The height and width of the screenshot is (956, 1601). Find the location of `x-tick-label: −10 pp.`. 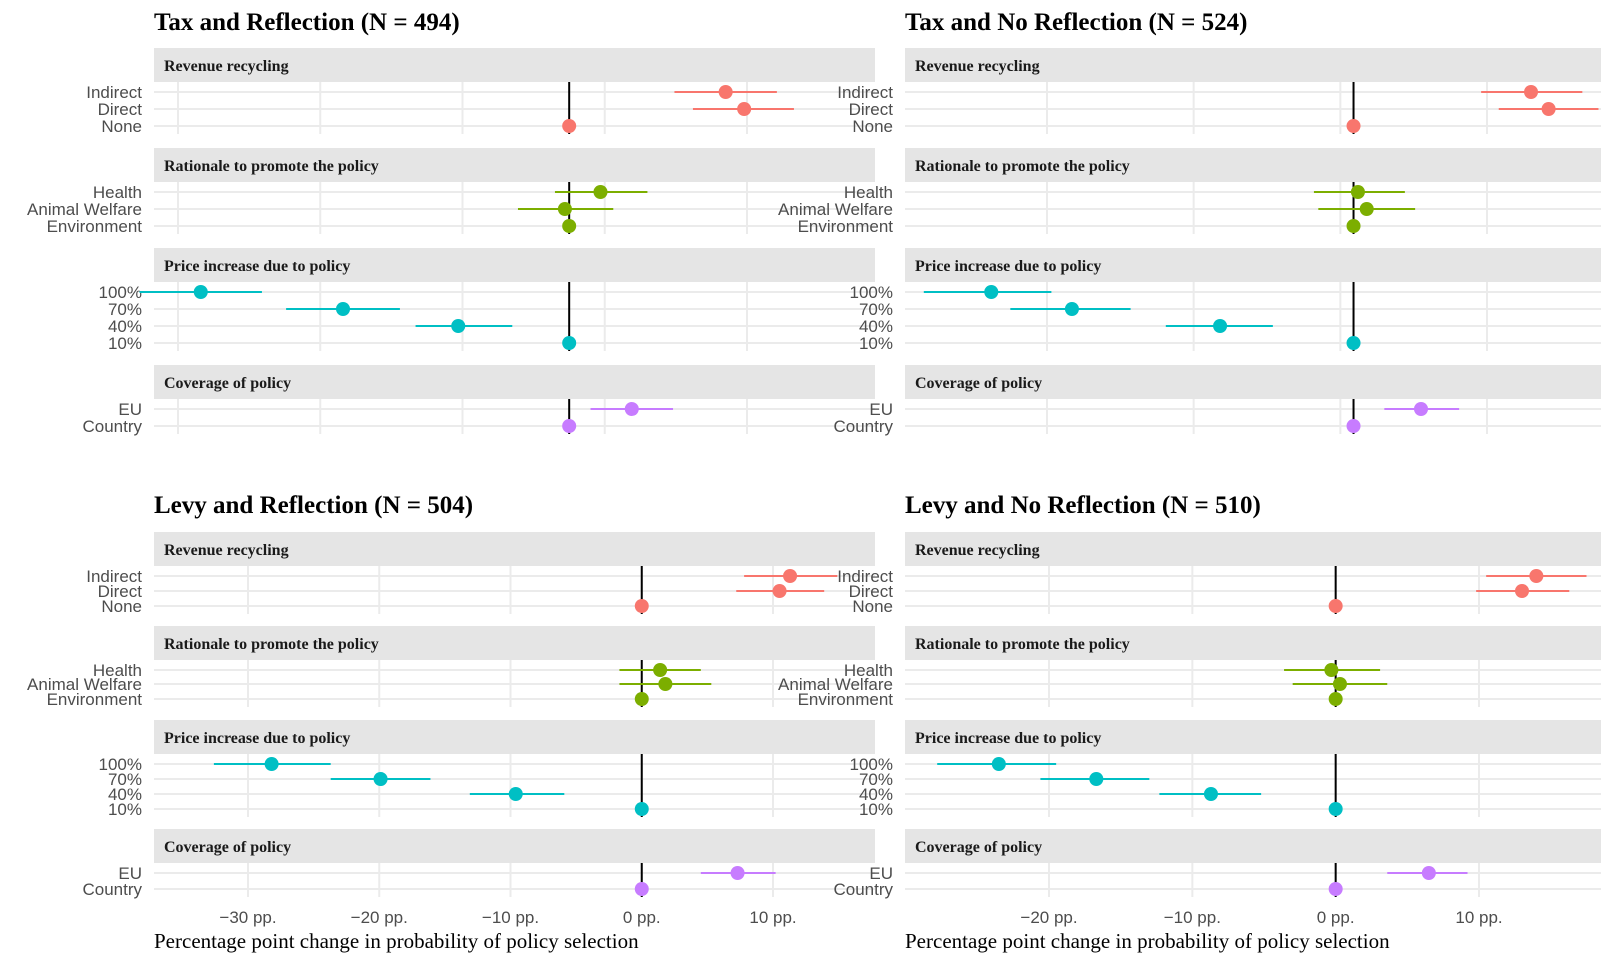

x-tick-label: −10 pp. is located at coordinates (510, 917).